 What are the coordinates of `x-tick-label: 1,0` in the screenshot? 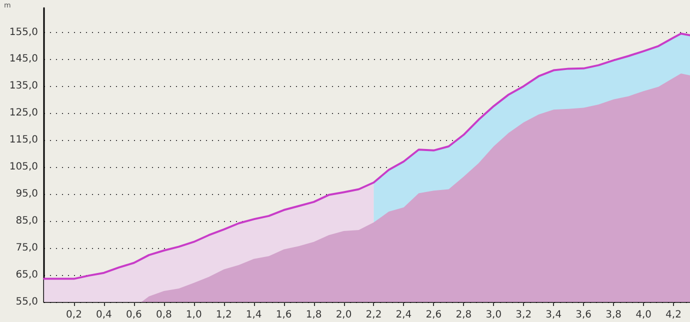 It's located at (194, 315).